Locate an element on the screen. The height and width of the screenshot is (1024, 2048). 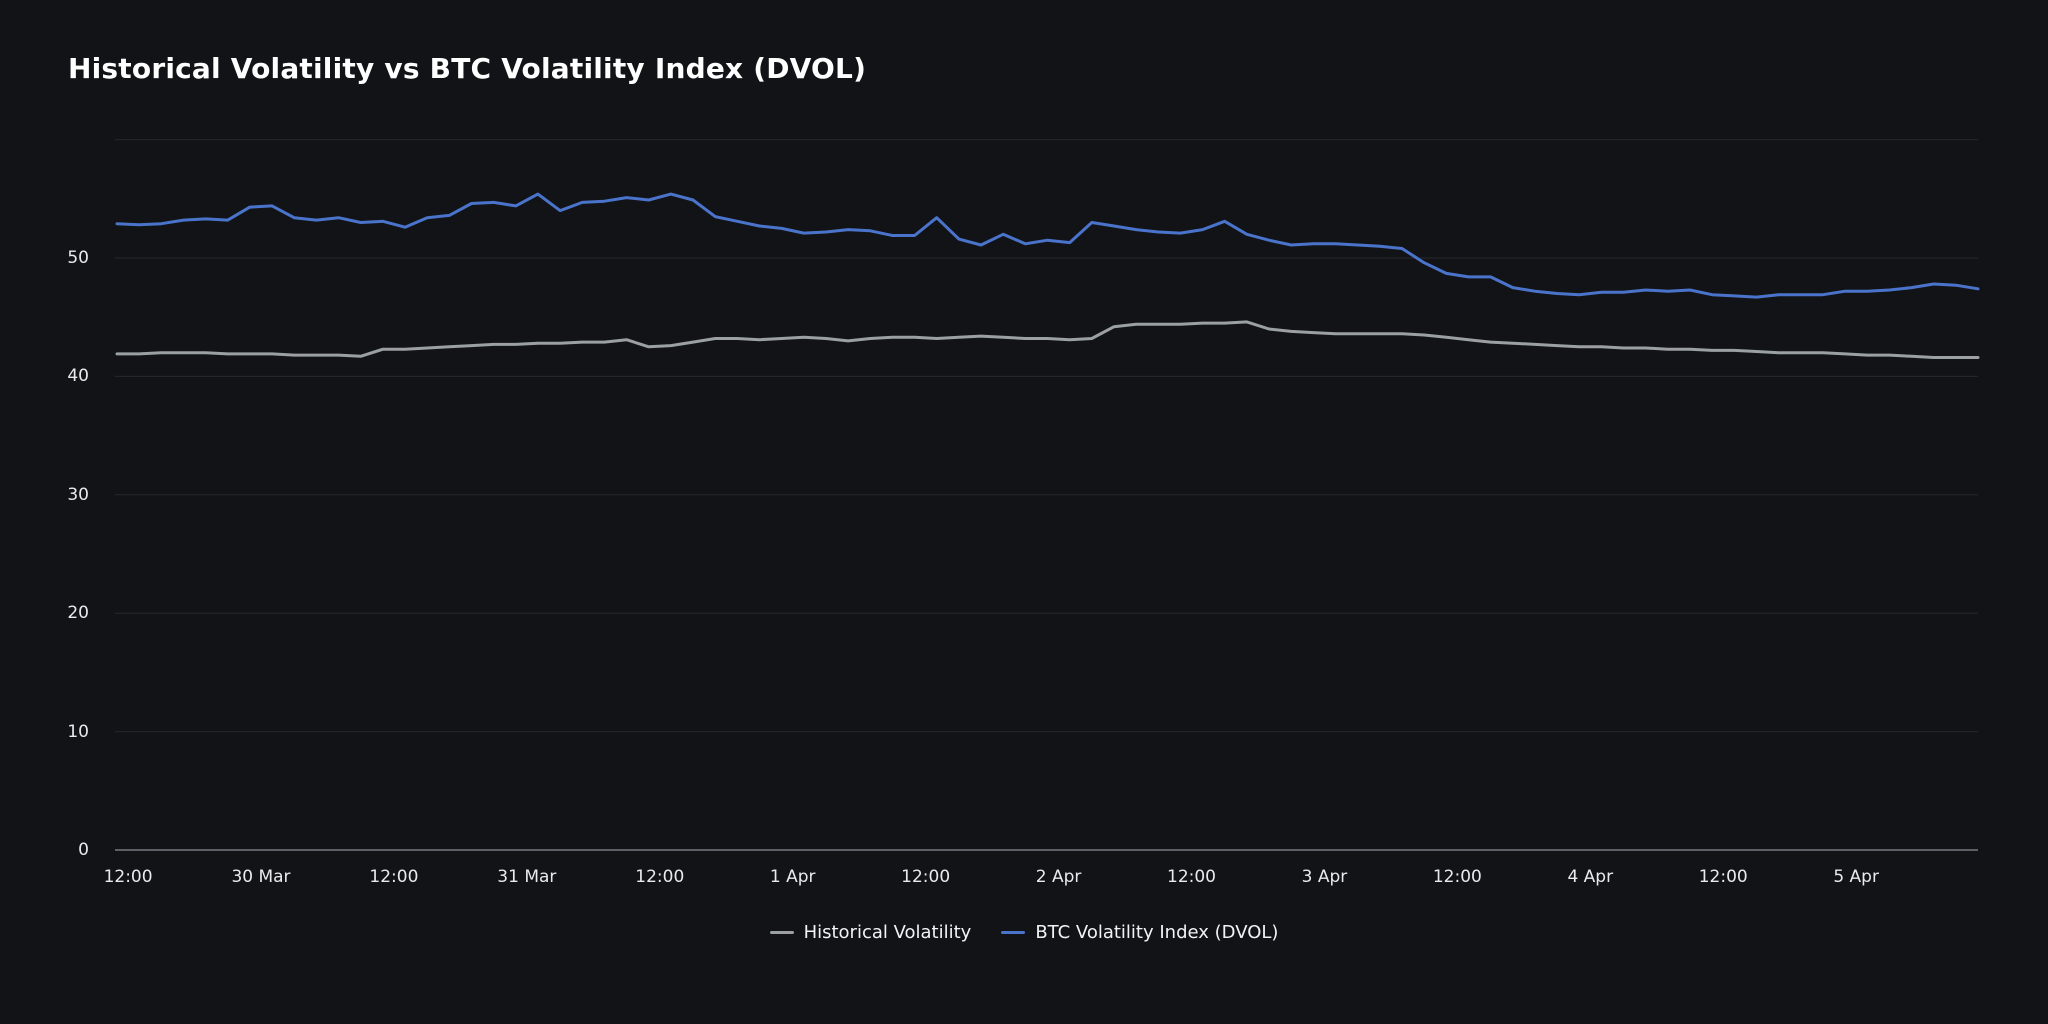
y-tick-label: 20 is located at coordinates (78, 613).